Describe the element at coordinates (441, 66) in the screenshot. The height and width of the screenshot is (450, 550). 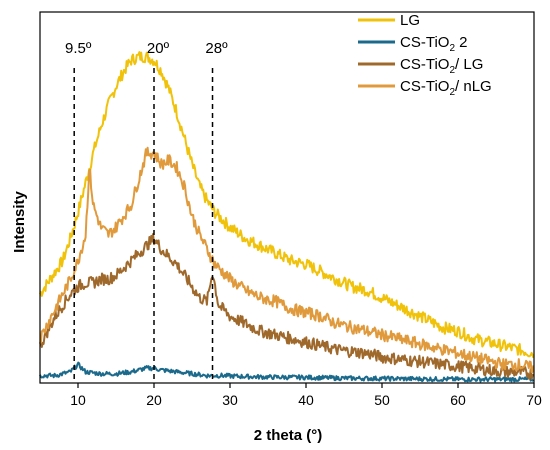
I see `legend-label-3: CS-TiO2/ LG` at that location.